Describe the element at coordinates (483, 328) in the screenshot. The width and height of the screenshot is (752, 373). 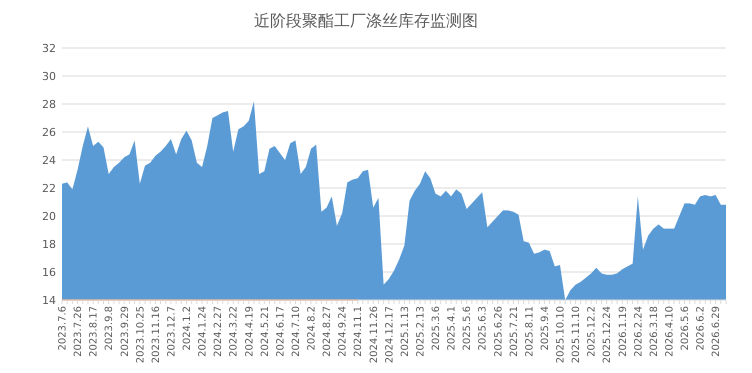
I see `x-tick-label: 2025.6.3` at that location.